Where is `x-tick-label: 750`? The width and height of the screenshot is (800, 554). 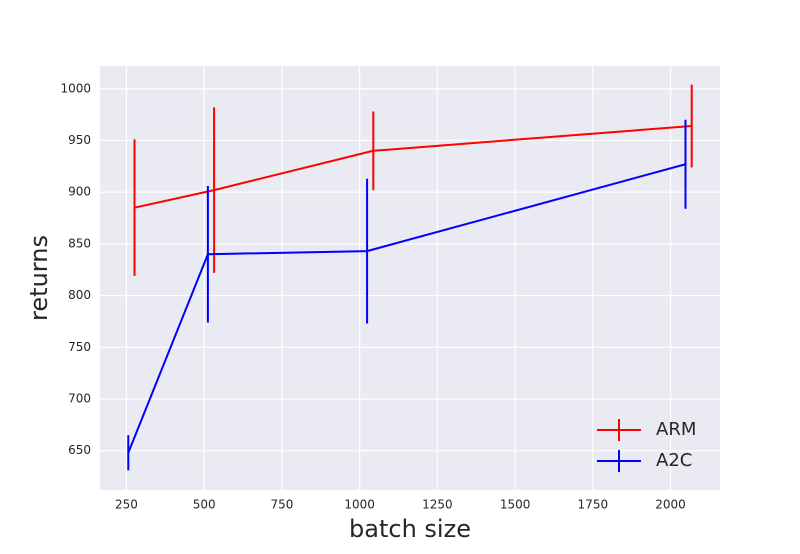
x-tick-label: 750 is located at coordinates (281, 505).